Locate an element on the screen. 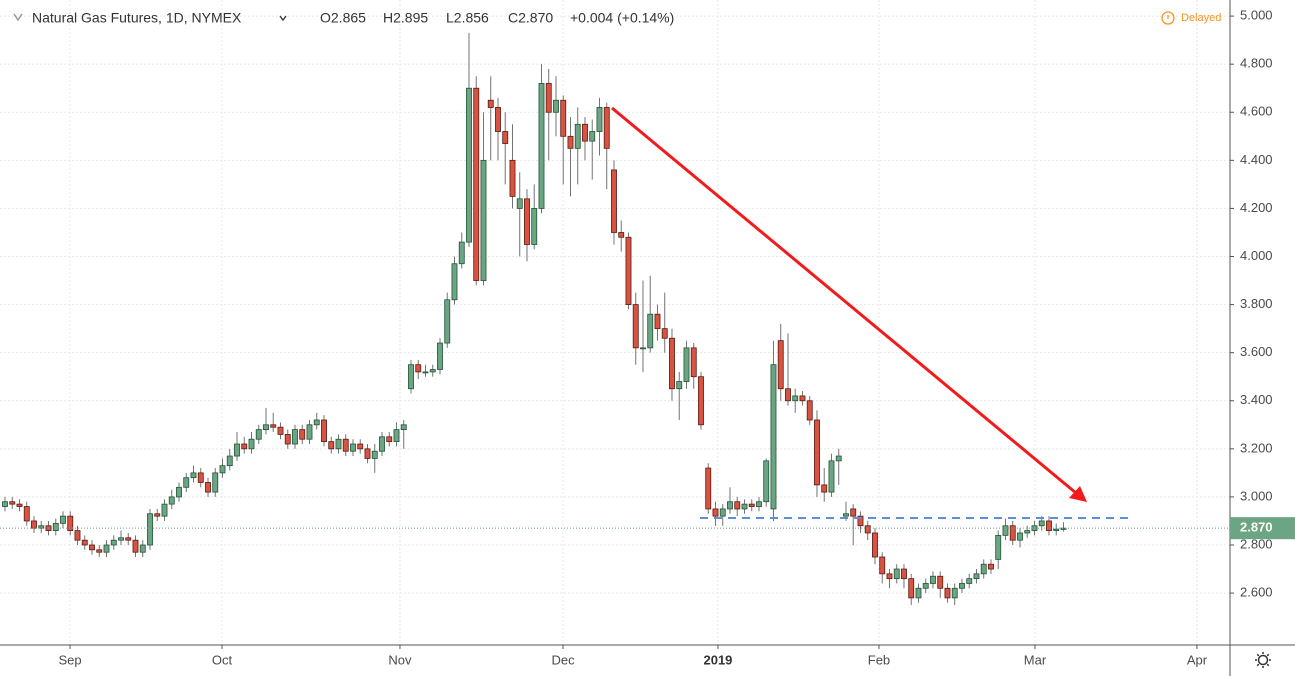 The image size is (1295, 676). settings-gear is located at coordinates (1263, 660).